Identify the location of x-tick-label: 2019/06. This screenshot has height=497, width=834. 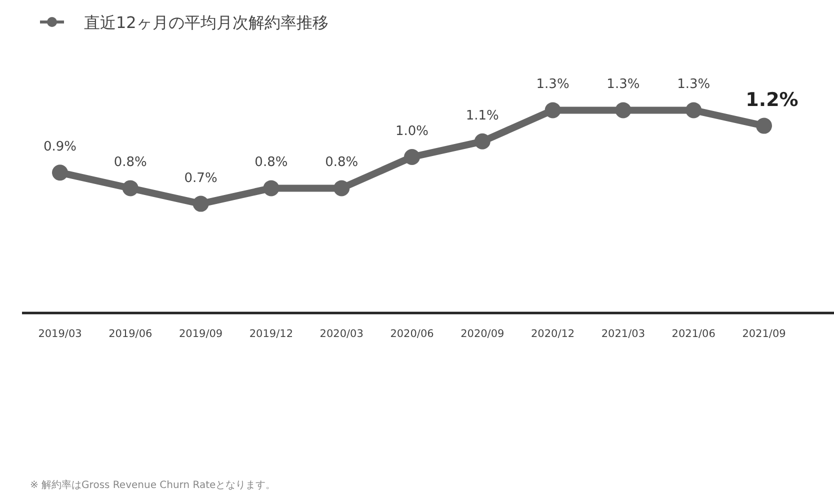
(130, 334).